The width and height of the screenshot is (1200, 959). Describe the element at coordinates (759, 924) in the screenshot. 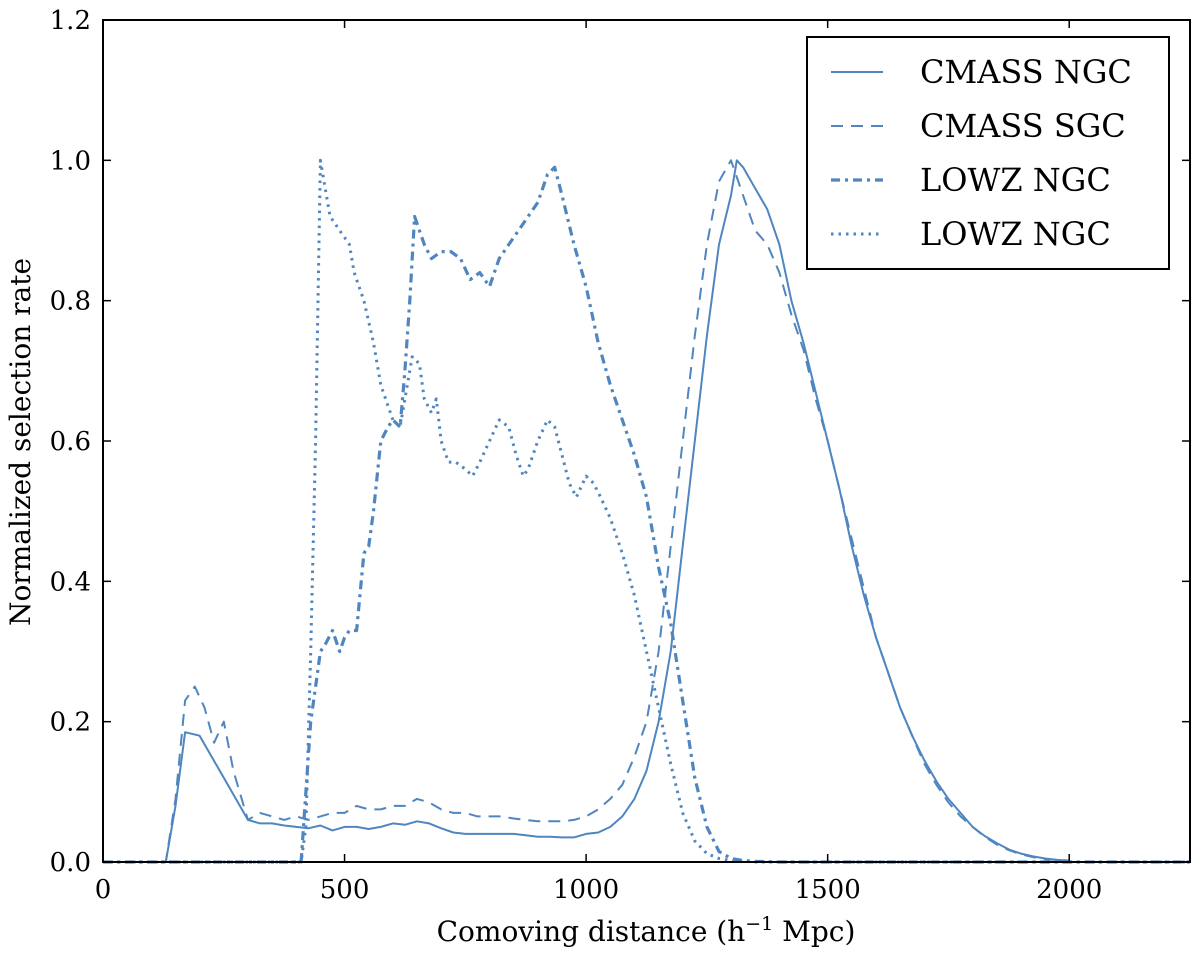

I see `x-axis-label-exponent: −1` at that location.